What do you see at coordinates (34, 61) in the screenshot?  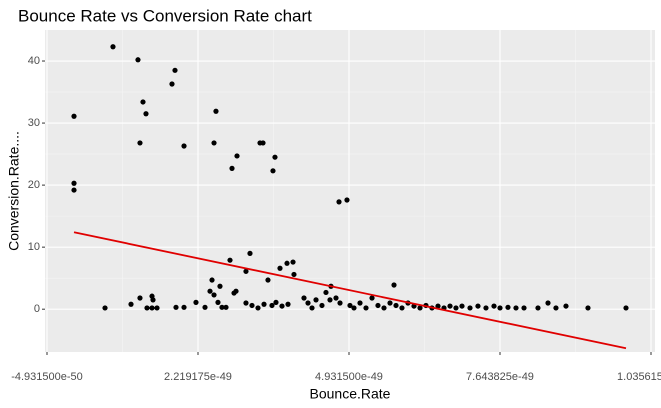 I see `y-tick-label: 40` at bounding box center [34, 61].